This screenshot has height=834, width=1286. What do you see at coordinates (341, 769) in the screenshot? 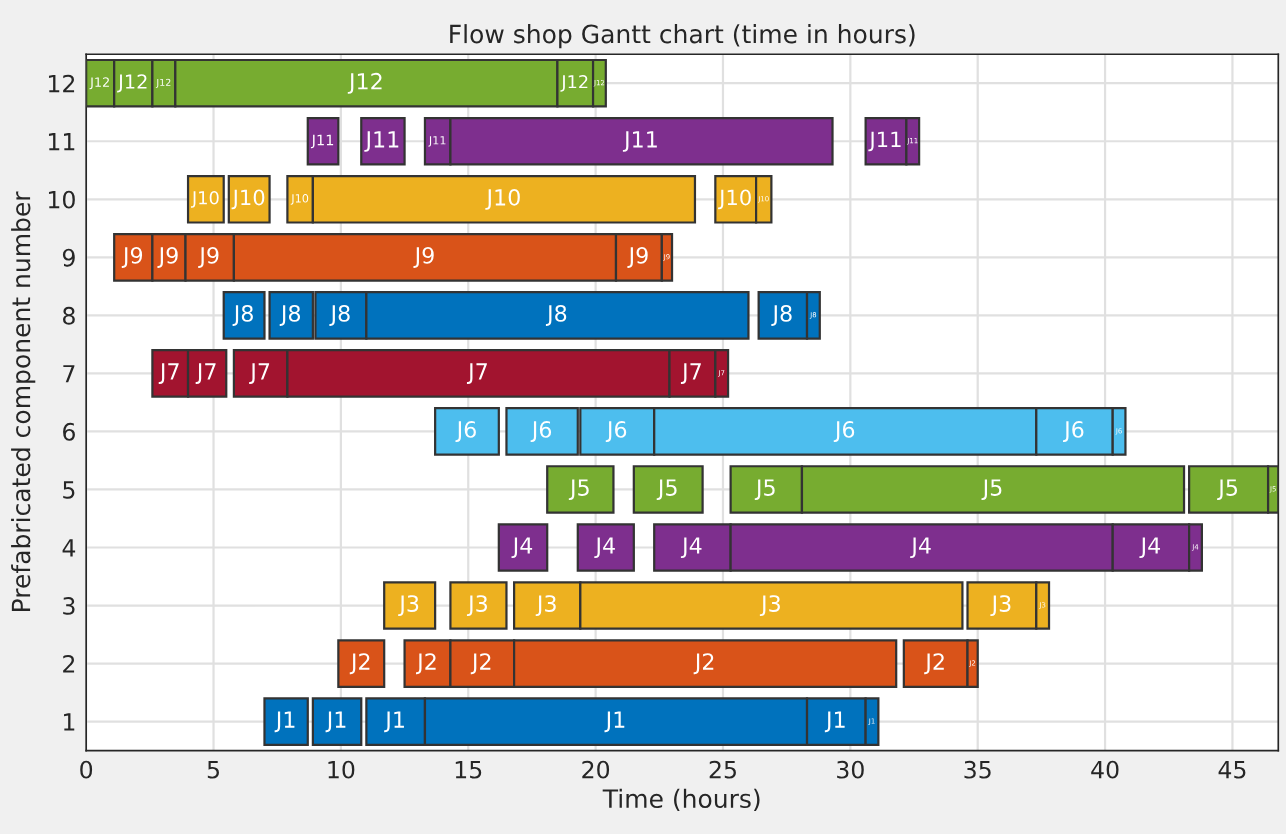
I see `x-tick-label: 10` at bounding box center [341, 769].